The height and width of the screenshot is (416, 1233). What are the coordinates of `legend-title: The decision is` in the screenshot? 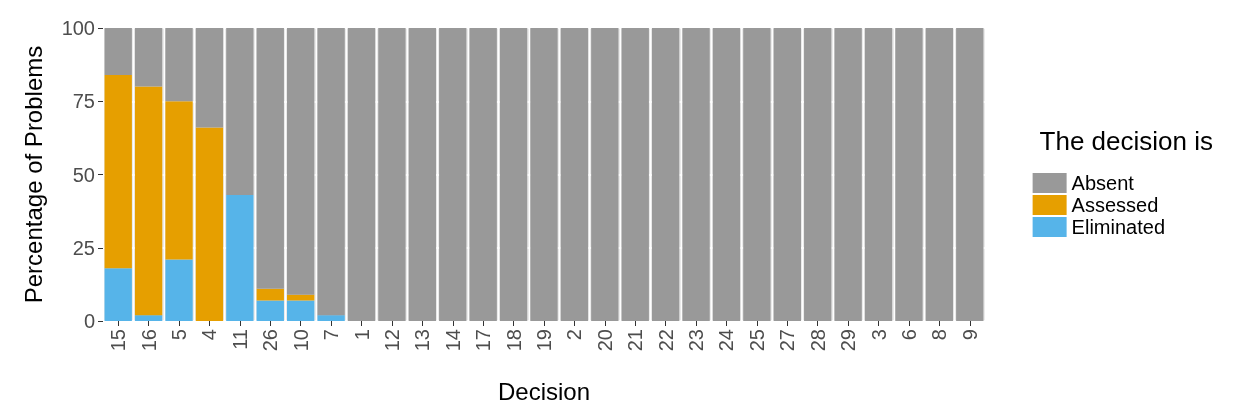 It's located at (1126, 141).